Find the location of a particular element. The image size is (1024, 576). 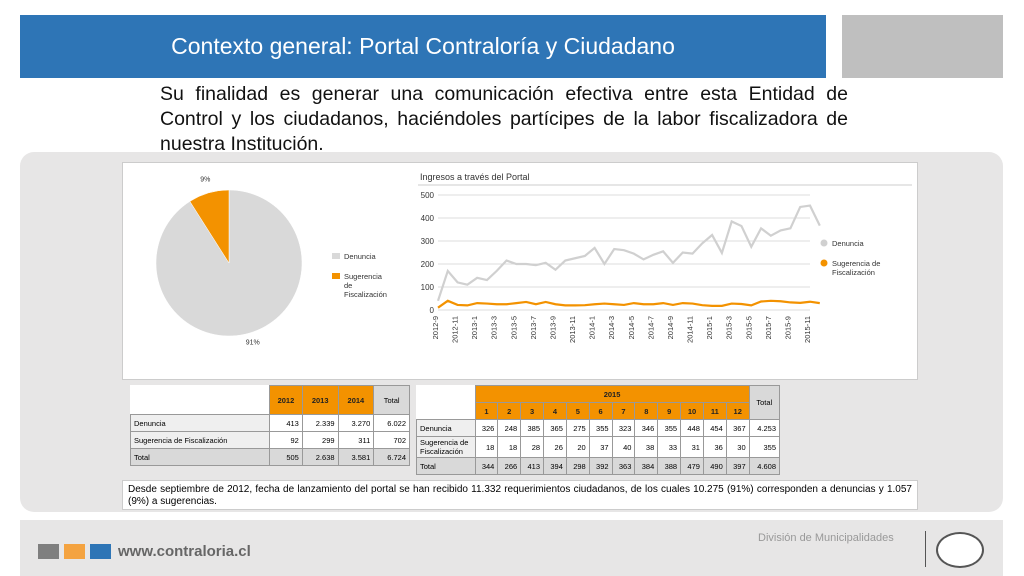

cell: 384 is located at coordinates (646, 466).